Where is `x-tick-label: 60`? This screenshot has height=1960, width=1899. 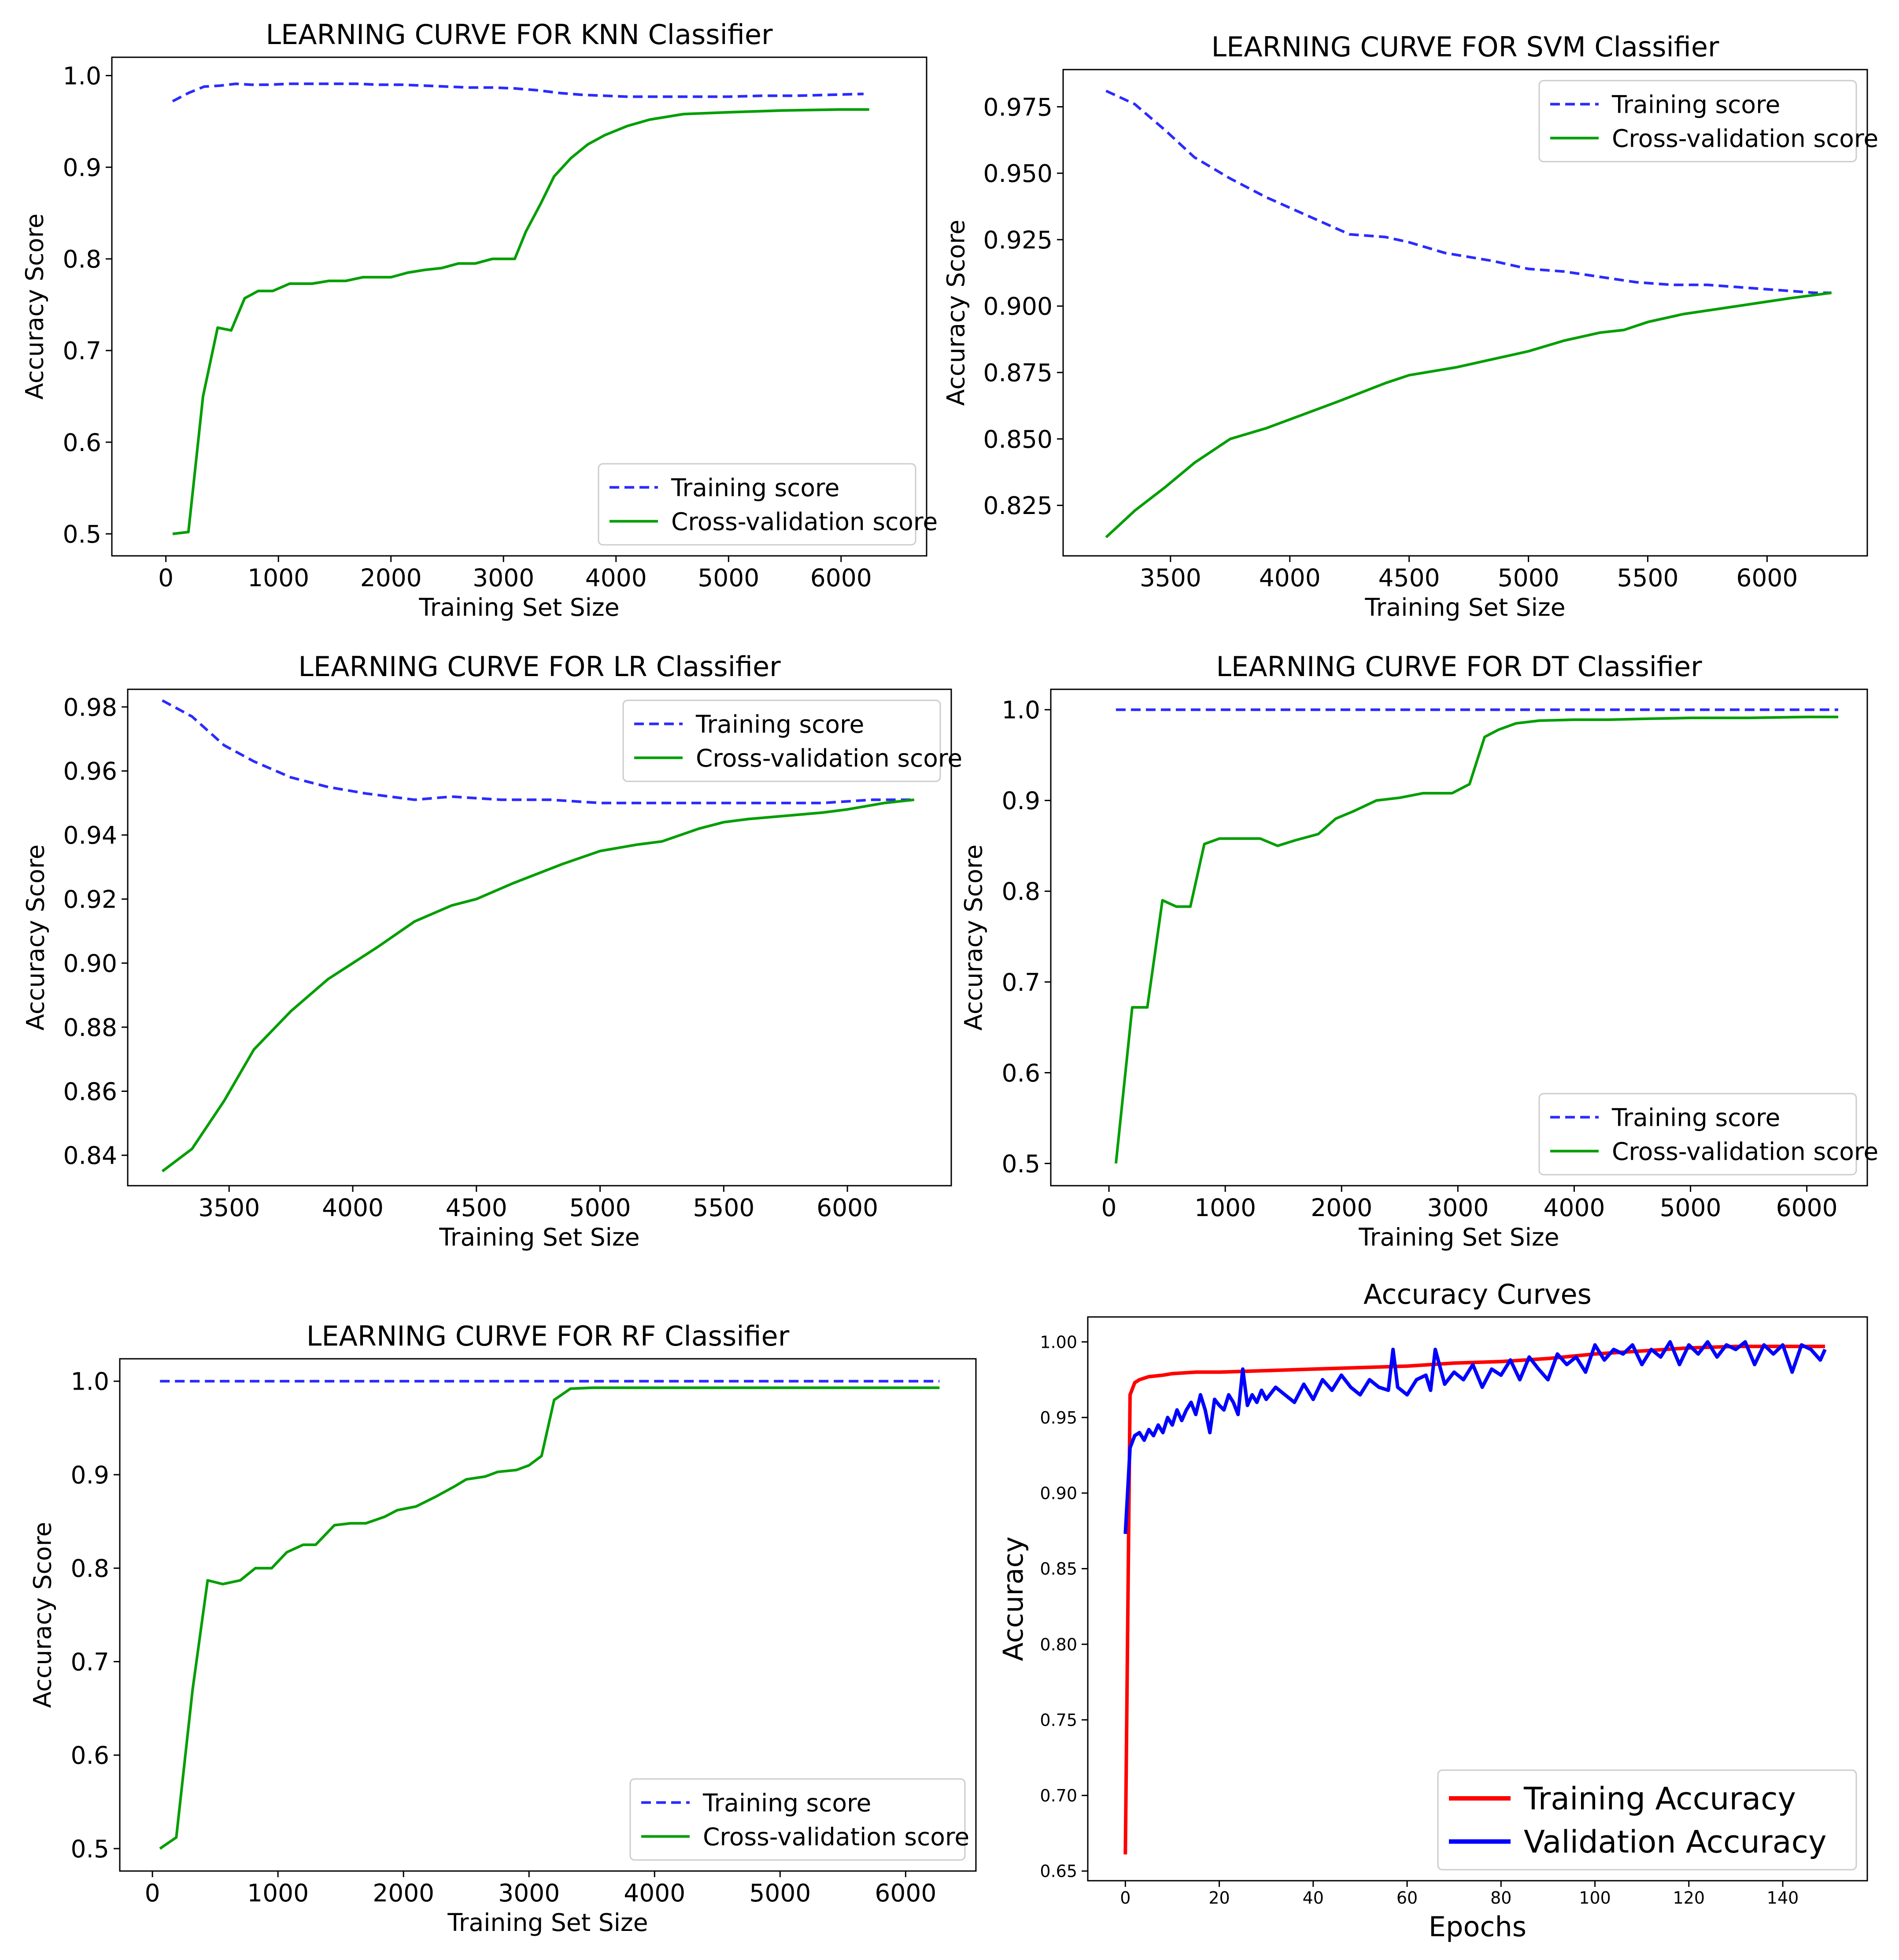
x-tick-label: 60 is located at coordinates (1408, 1898).